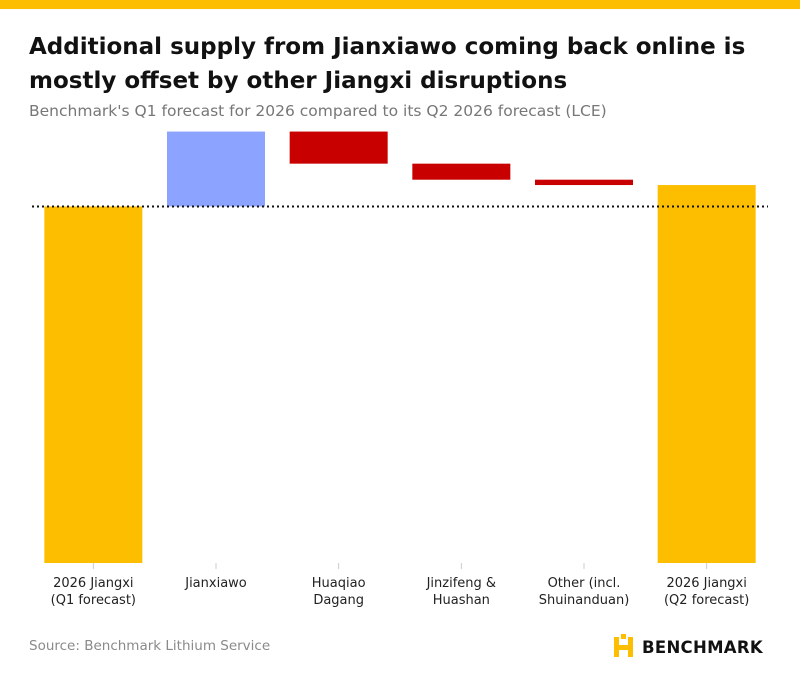 This screenshot has height=678, width=800. I want to click on benchmark-mark-icon, so click(623, 645).